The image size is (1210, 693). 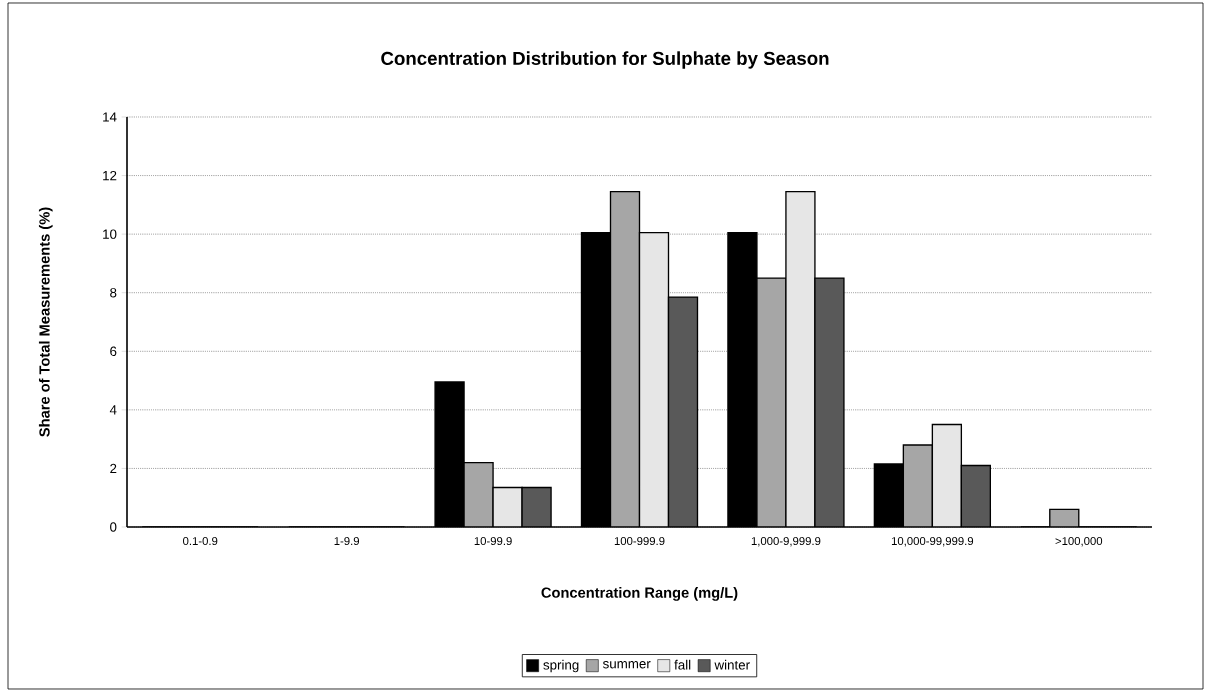 What do you see at coordinates (113, 293) in the screenshot?
I see `y-tick-label: 8` at bounding box center [113, 293].